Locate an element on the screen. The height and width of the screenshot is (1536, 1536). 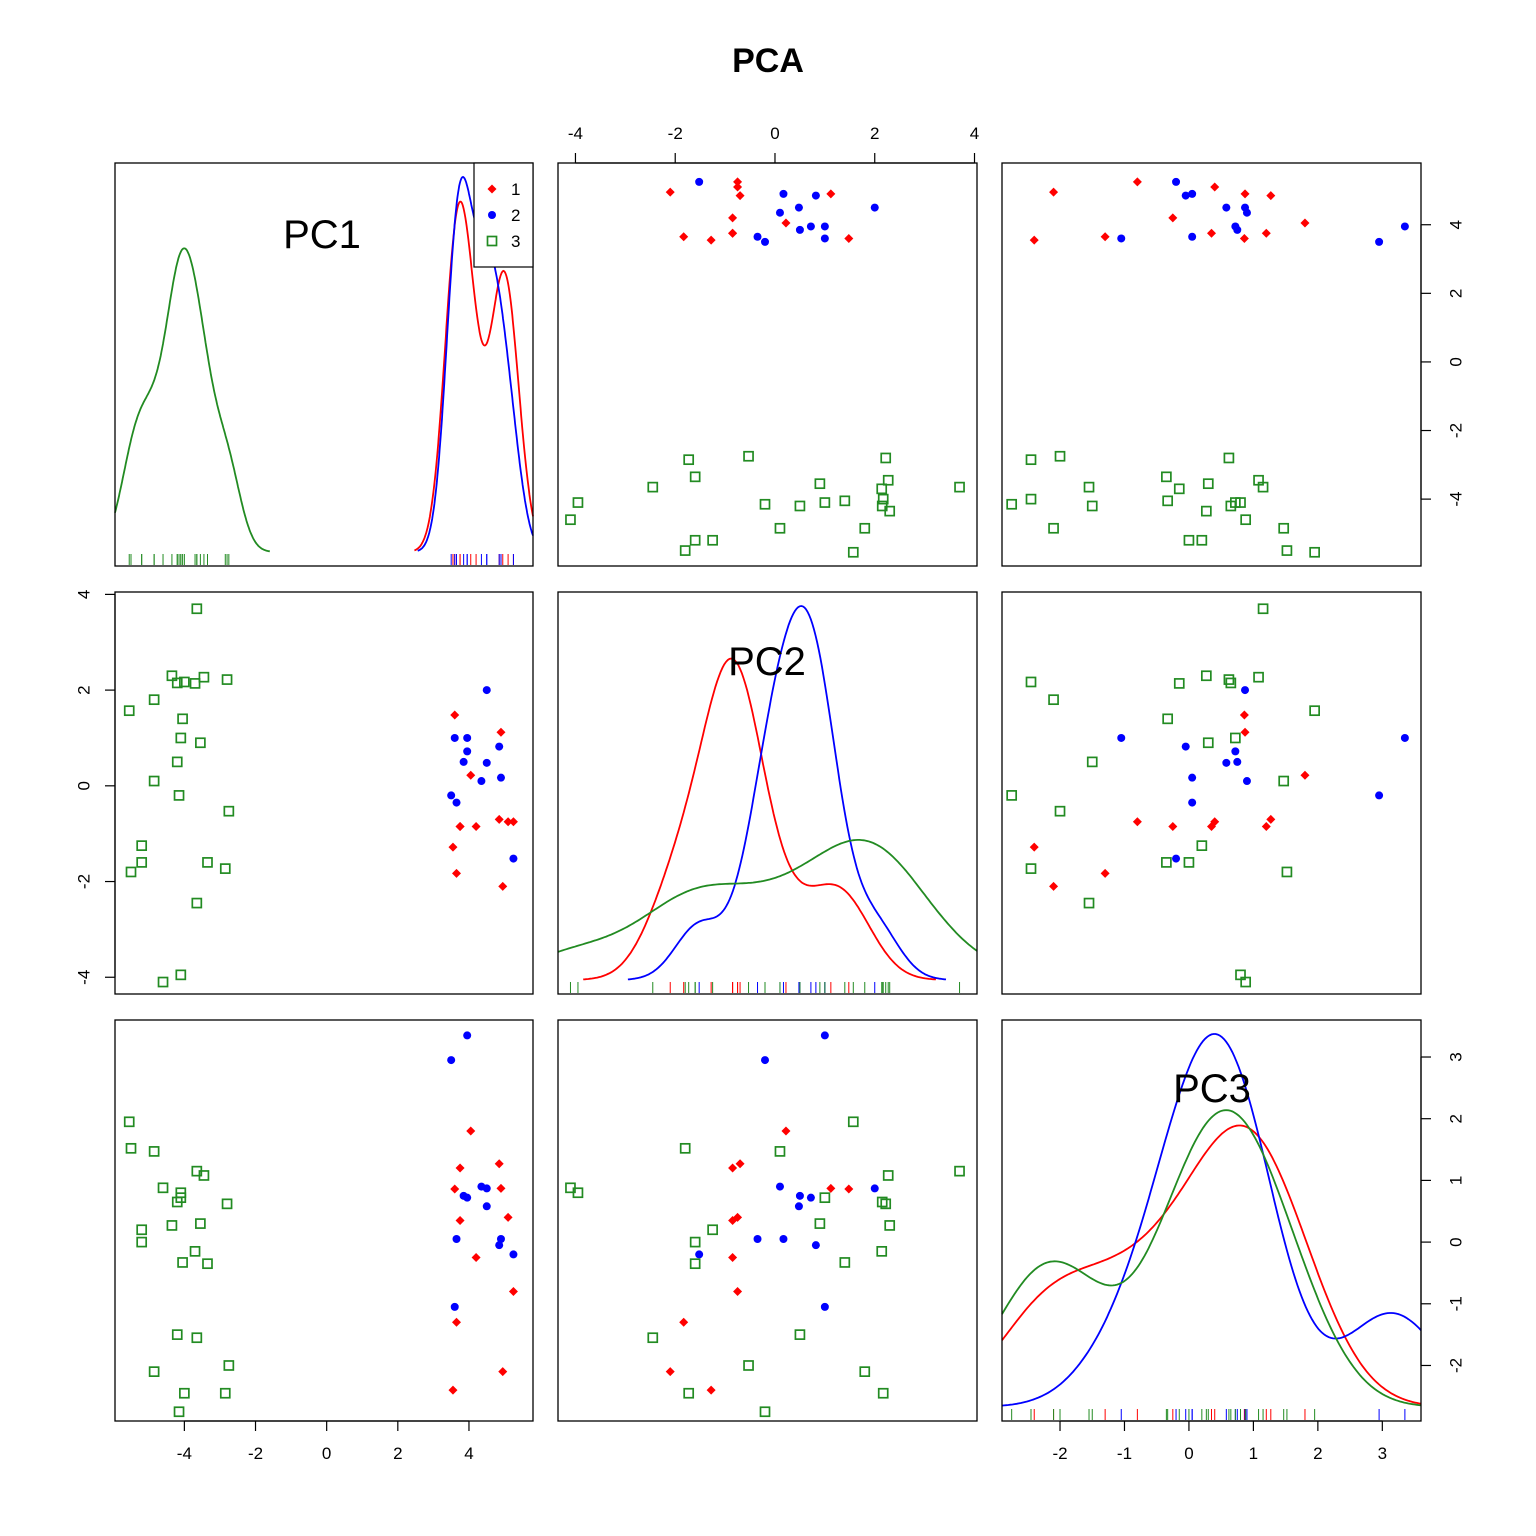
legend-label-1: 1 is located at coordinates (515, 189).